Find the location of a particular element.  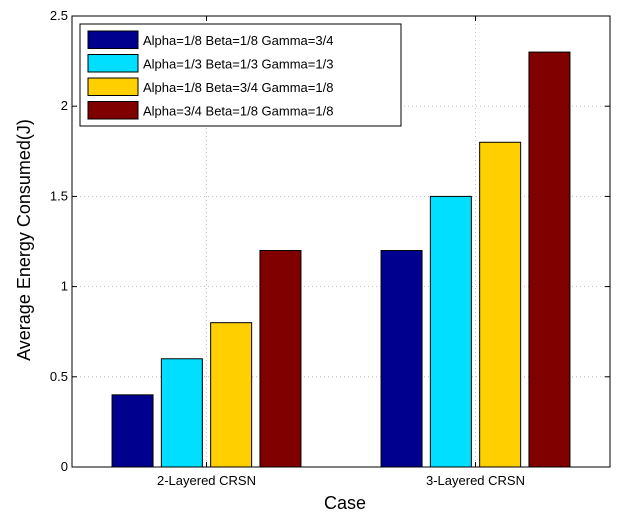

x-tick-label: 2-Layered CRSN is located at coordinates (206, 480).